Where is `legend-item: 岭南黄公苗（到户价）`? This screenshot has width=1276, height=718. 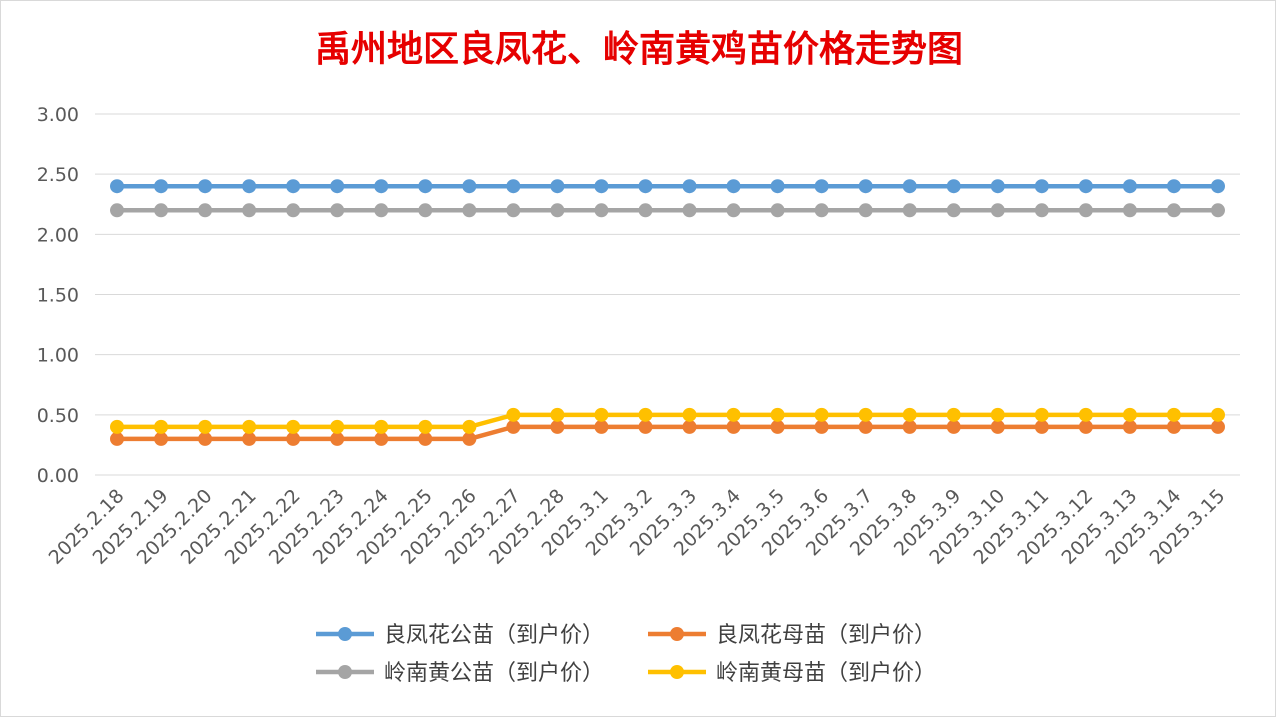 legend-item: 岭南黄公苗（到户价） is located at coordinates (460, 673).